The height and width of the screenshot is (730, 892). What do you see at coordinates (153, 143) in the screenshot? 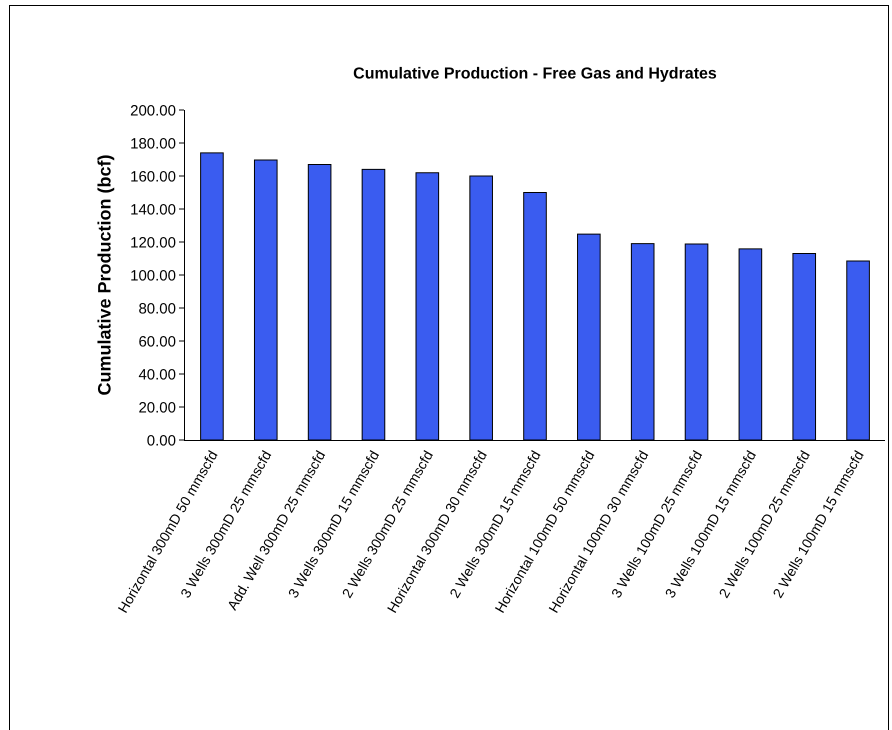
I see `y-tick-label: 180.00` at bounding box center [153, 143].